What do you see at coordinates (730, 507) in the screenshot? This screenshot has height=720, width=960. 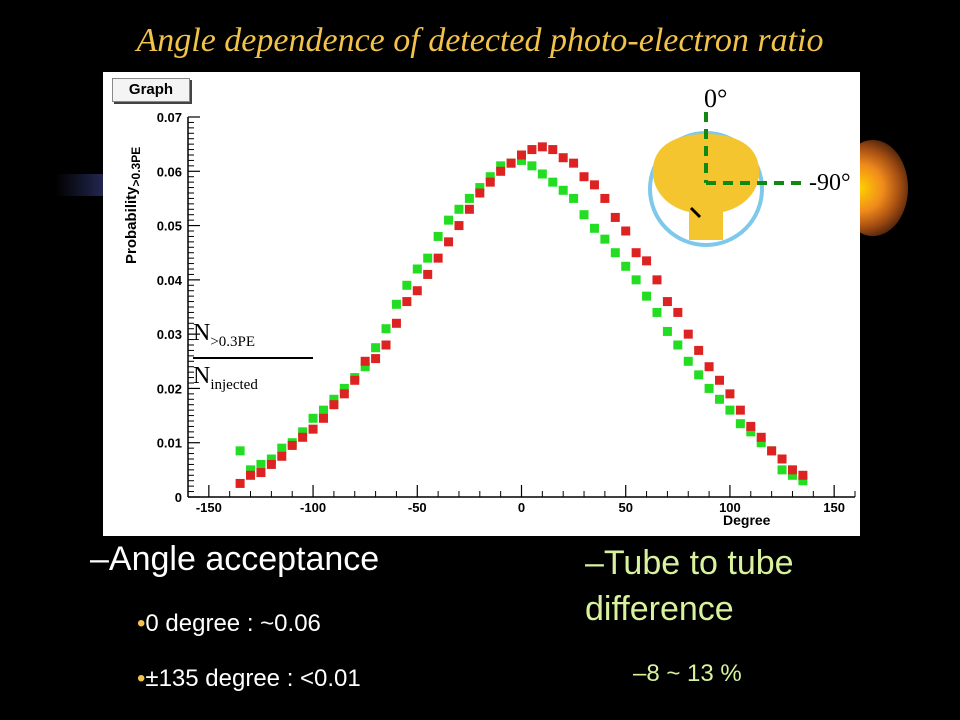 I see `x-tick-label: 100` at bounding box center [730, 507].